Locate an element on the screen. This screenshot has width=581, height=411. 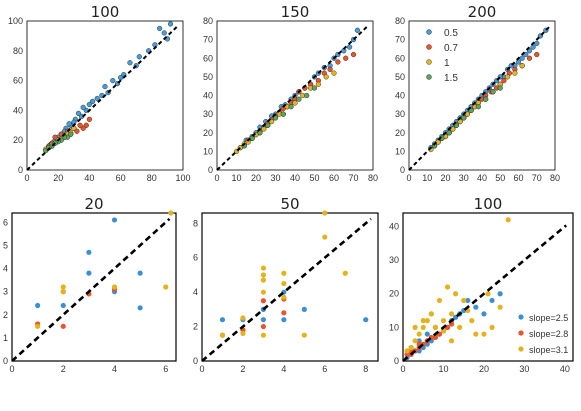
legend-label: 0.5 is located at coordinates (451, 33).